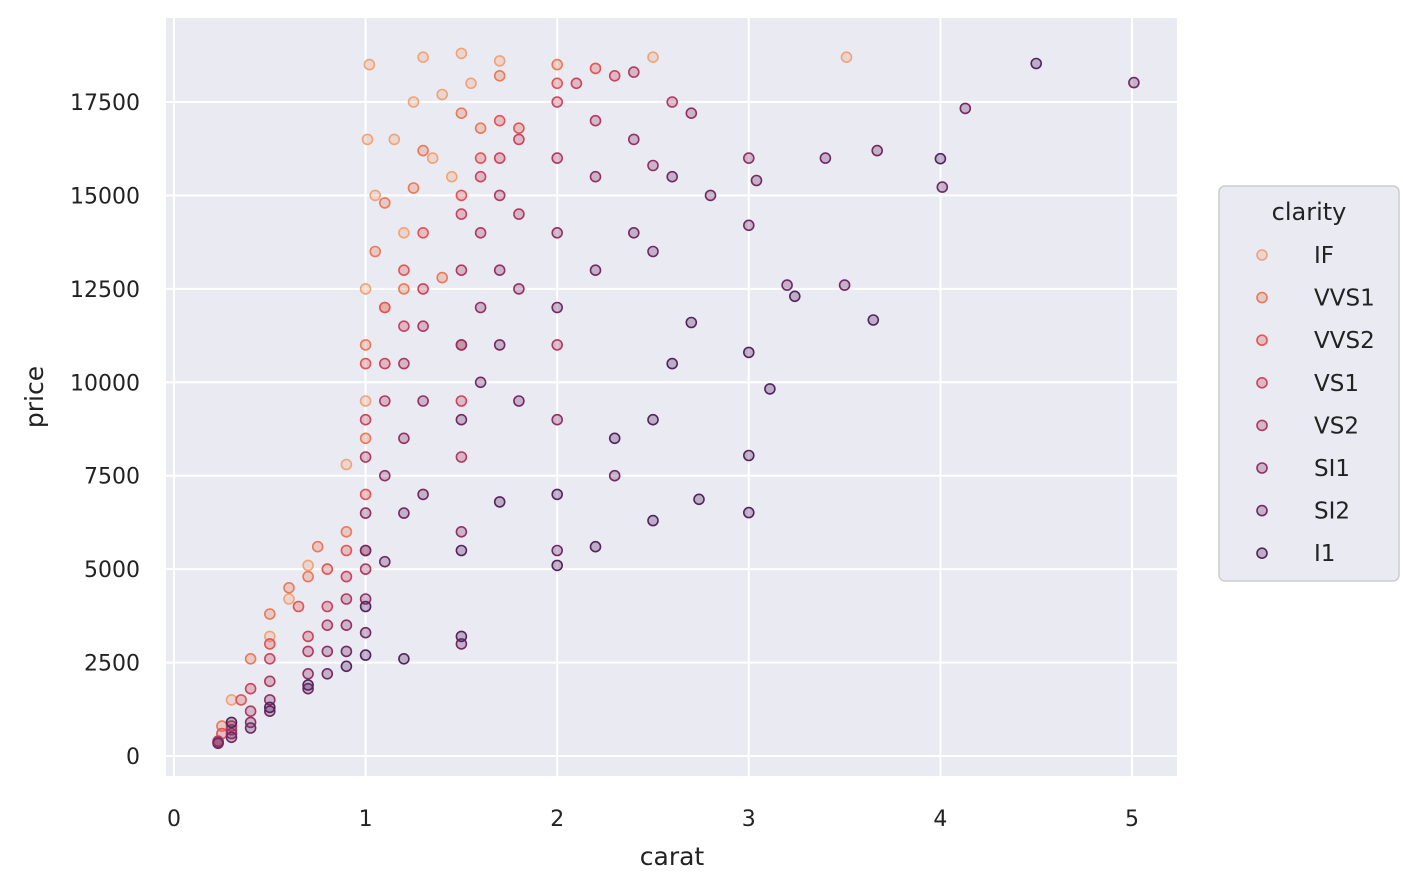 This screenshot has height=894, width=1403. I want to click on y-tick-label: 7500, so click(112, 477).